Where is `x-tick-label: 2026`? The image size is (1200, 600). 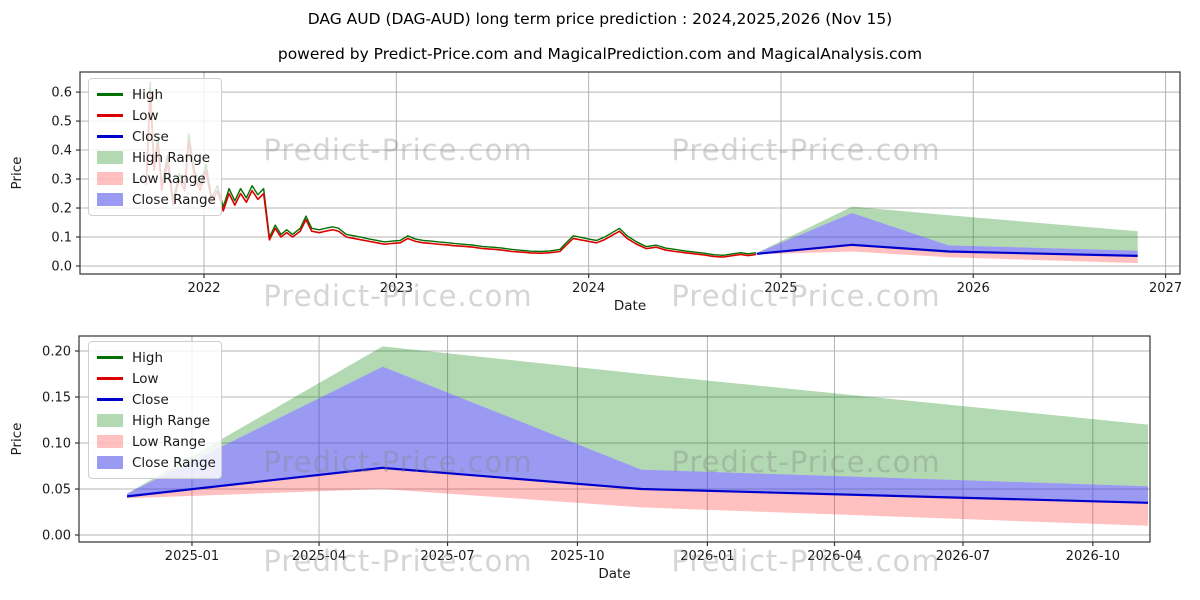 x-tick-label: 2026 is located at coordinates (973, 288).